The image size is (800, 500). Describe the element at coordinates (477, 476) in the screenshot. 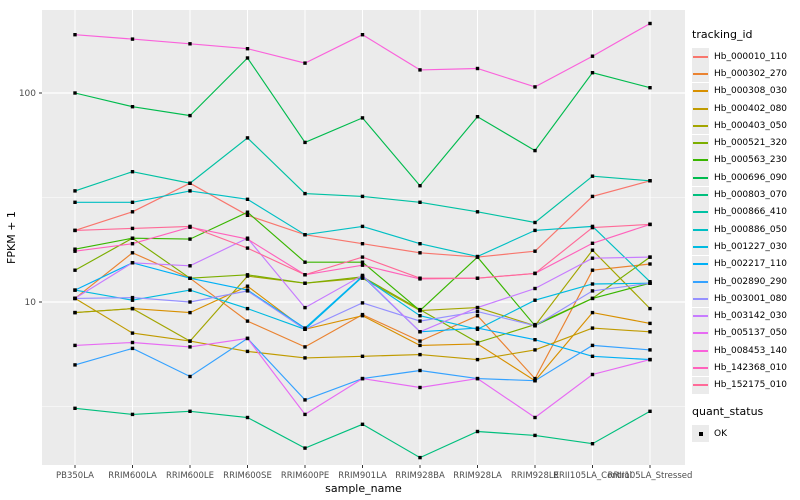

I see `x-tick-label: RRIM928LA` at that location.